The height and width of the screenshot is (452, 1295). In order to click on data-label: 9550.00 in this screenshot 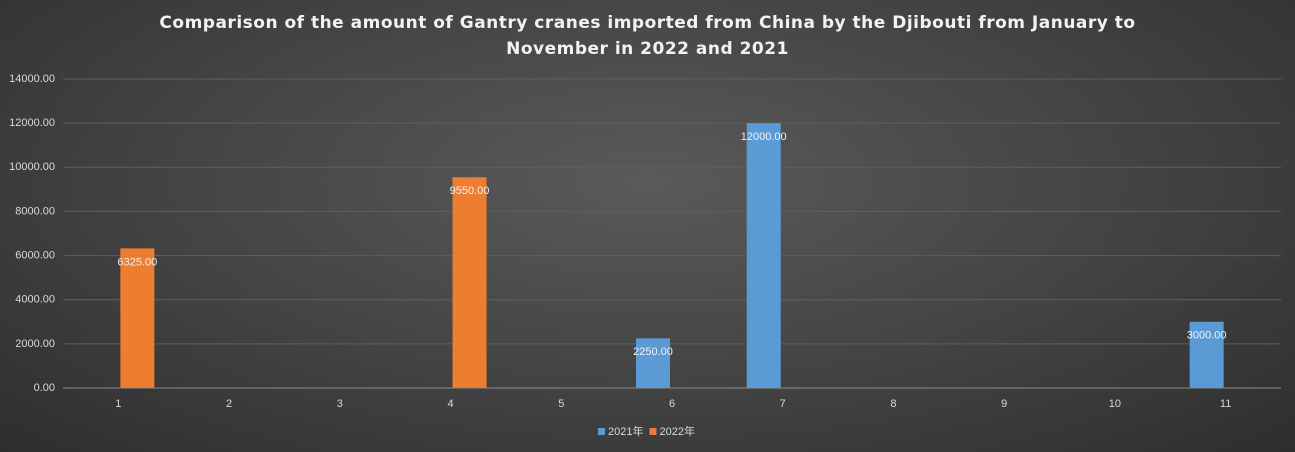, I will do `click(470, 191)`.